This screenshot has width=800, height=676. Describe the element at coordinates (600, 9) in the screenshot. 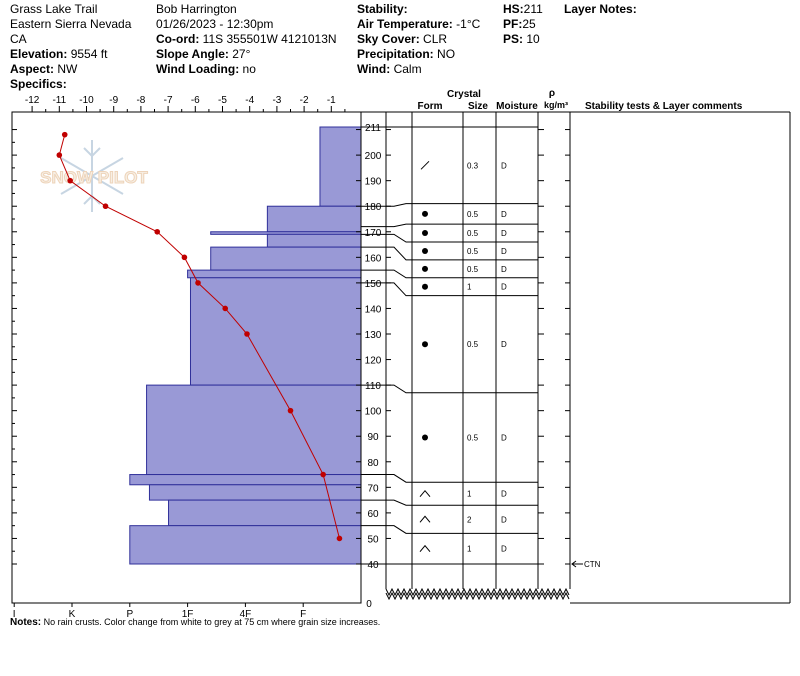

I see `layer-notes-heading: Layer Notes:` at that location.